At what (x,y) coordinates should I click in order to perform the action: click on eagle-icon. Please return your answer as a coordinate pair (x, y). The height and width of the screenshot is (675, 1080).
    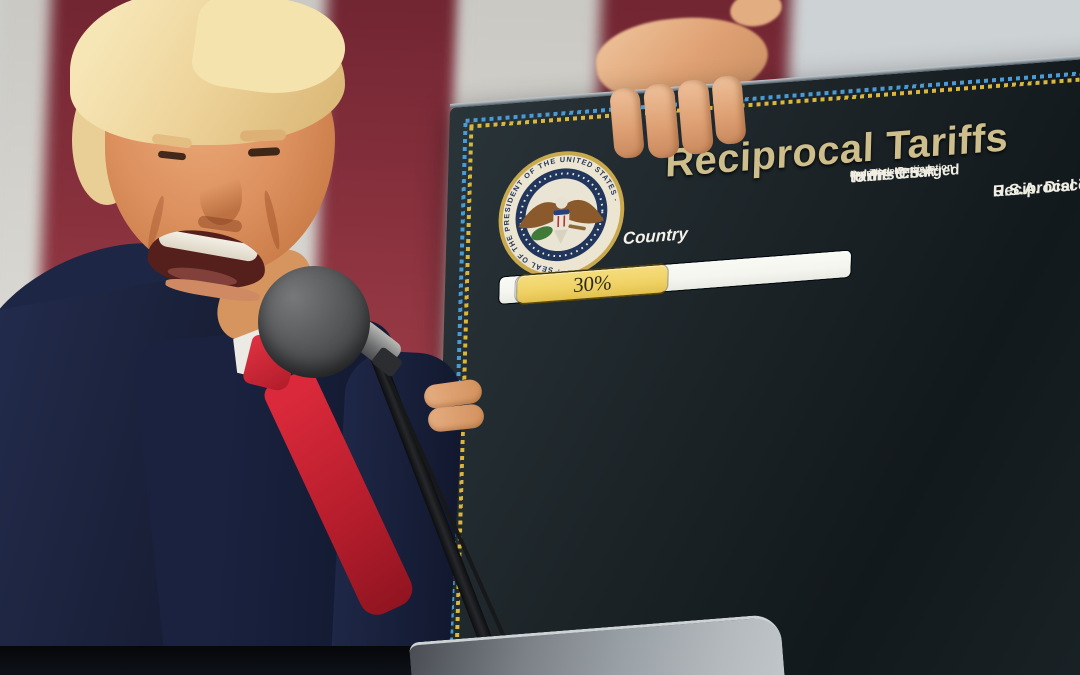
    Looking at the image, I should click on (561, 220).